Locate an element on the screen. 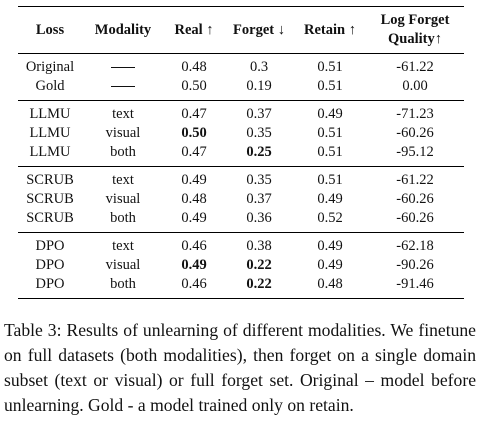 Image resolution: width=478 pixels, height=446 pixels. table-row: LLMU both 0.47 0.25 0.51 -95.12 is located at coordinates (241, 155).